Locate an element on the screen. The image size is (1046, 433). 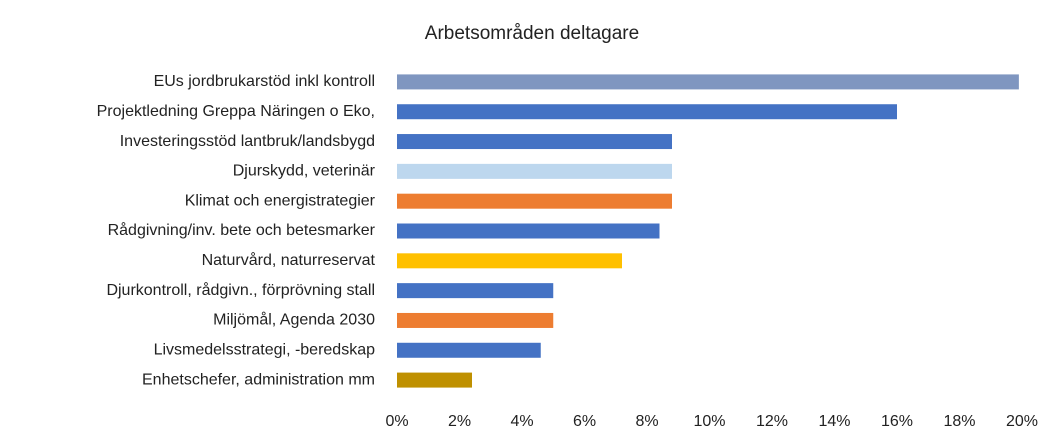
y-tick-label: Miljömål, Agenda 2030 is located at coordinates (294, 320).